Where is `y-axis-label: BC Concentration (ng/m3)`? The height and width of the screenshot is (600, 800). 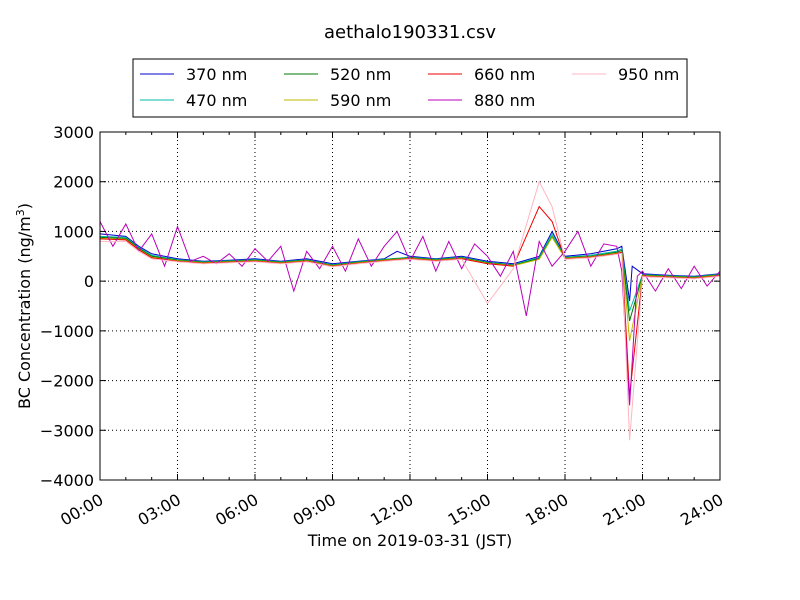 y-axis-label: BC Concentration (ng/m3) is located at coordinates (24, 306).